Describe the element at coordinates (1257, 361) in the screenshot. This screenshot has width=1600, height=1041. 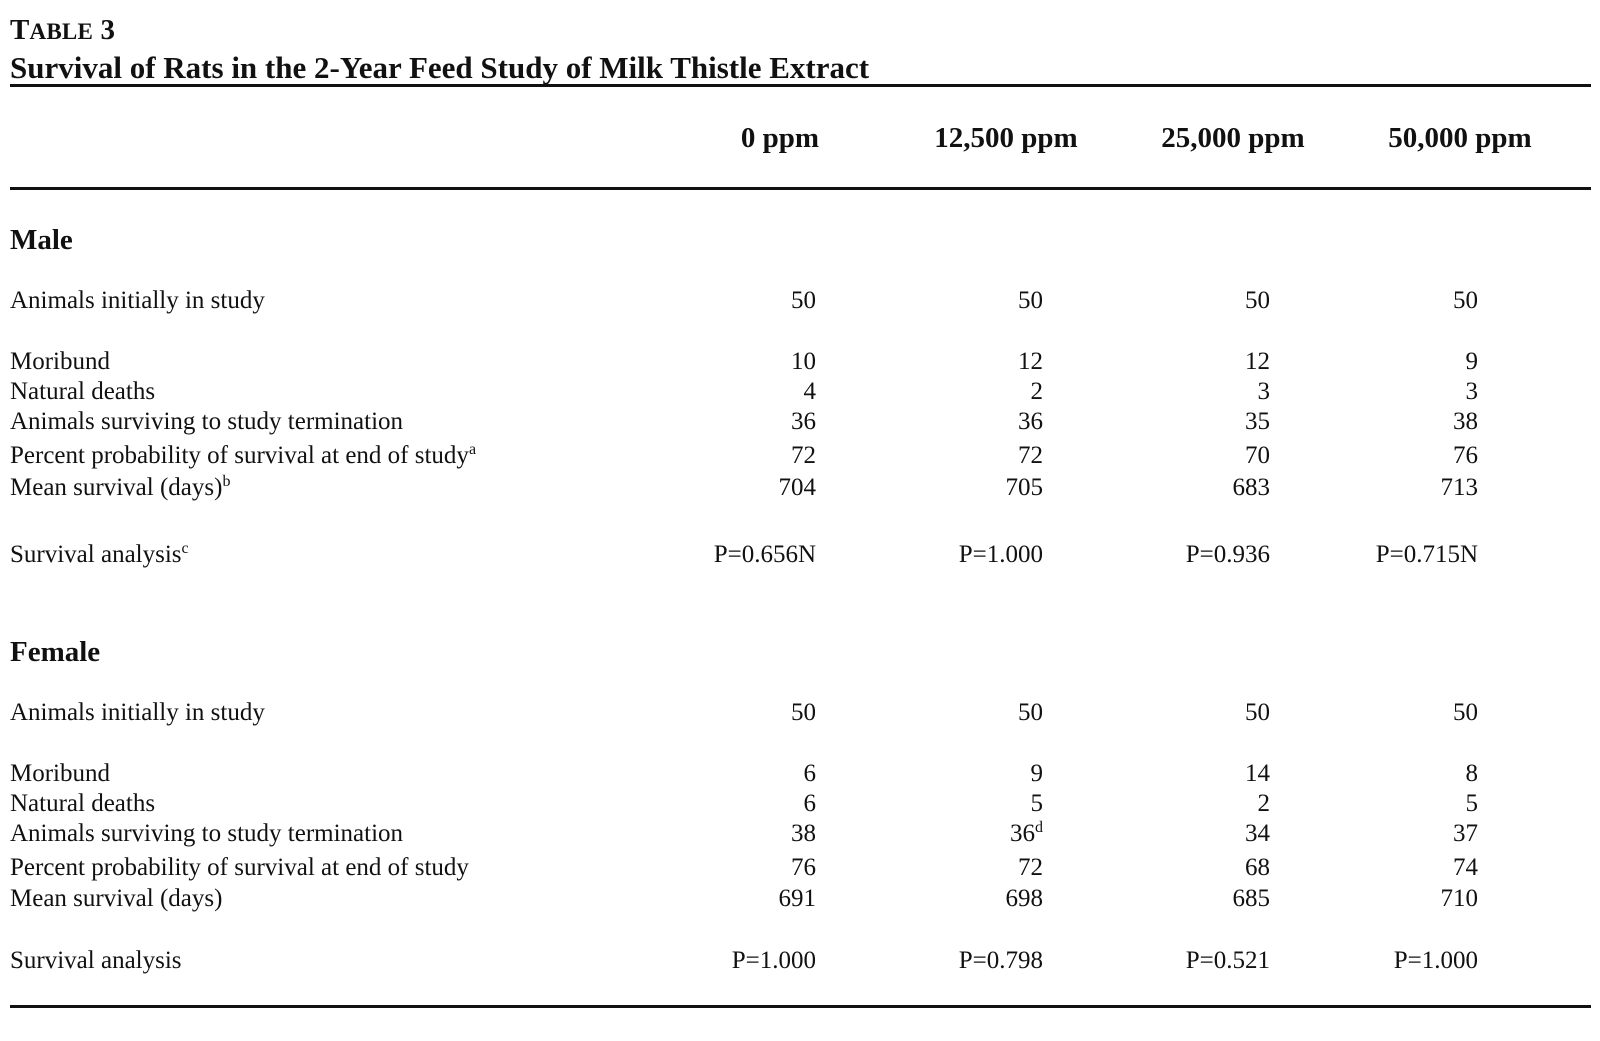
I see `cell-value: 12` at that location.